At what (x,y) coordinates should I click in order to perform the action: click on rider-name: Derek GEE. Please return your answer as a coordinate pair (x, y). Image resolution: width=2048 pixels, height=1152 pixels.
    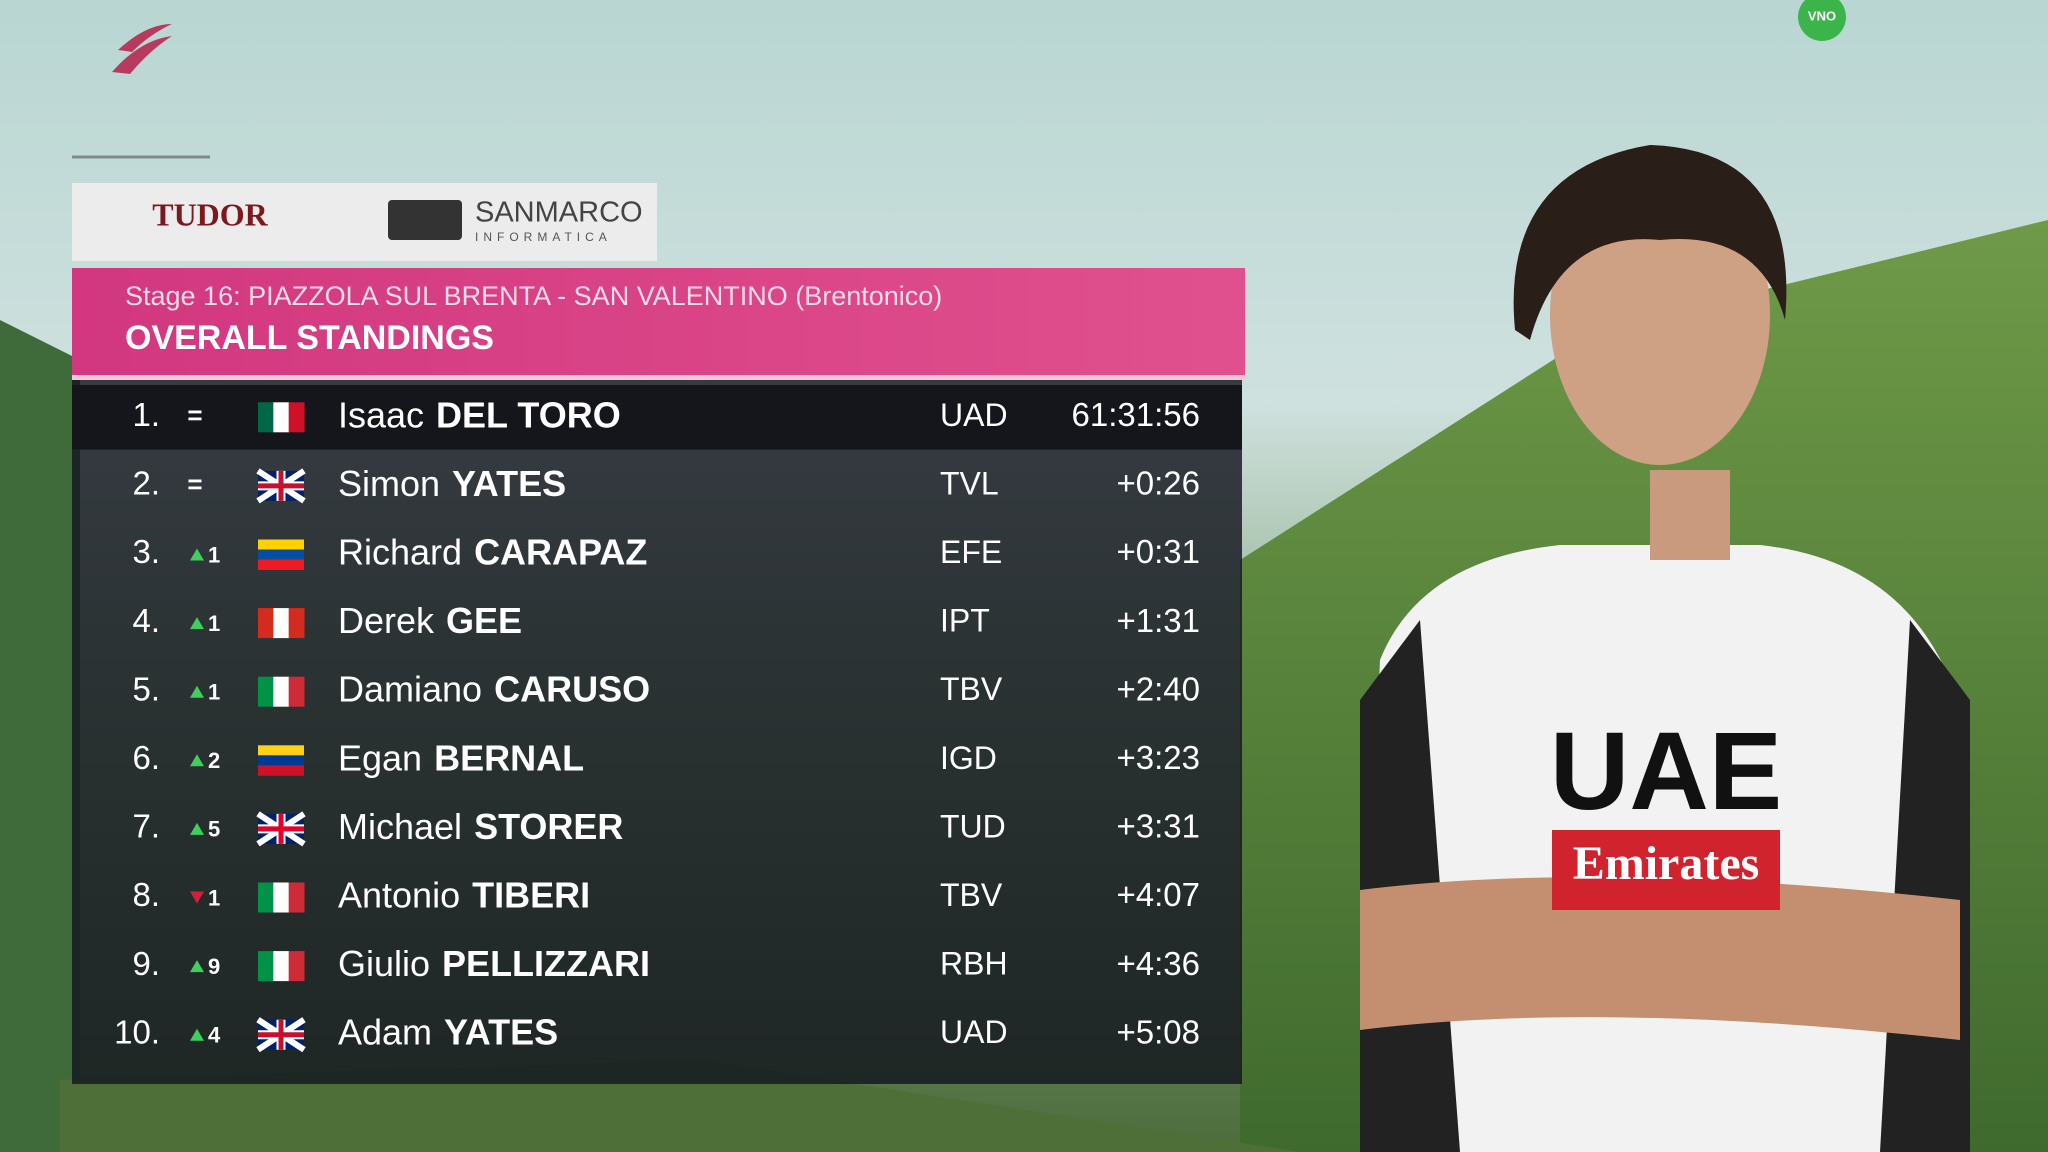
    Looking at the image, I should click on (430, 620).